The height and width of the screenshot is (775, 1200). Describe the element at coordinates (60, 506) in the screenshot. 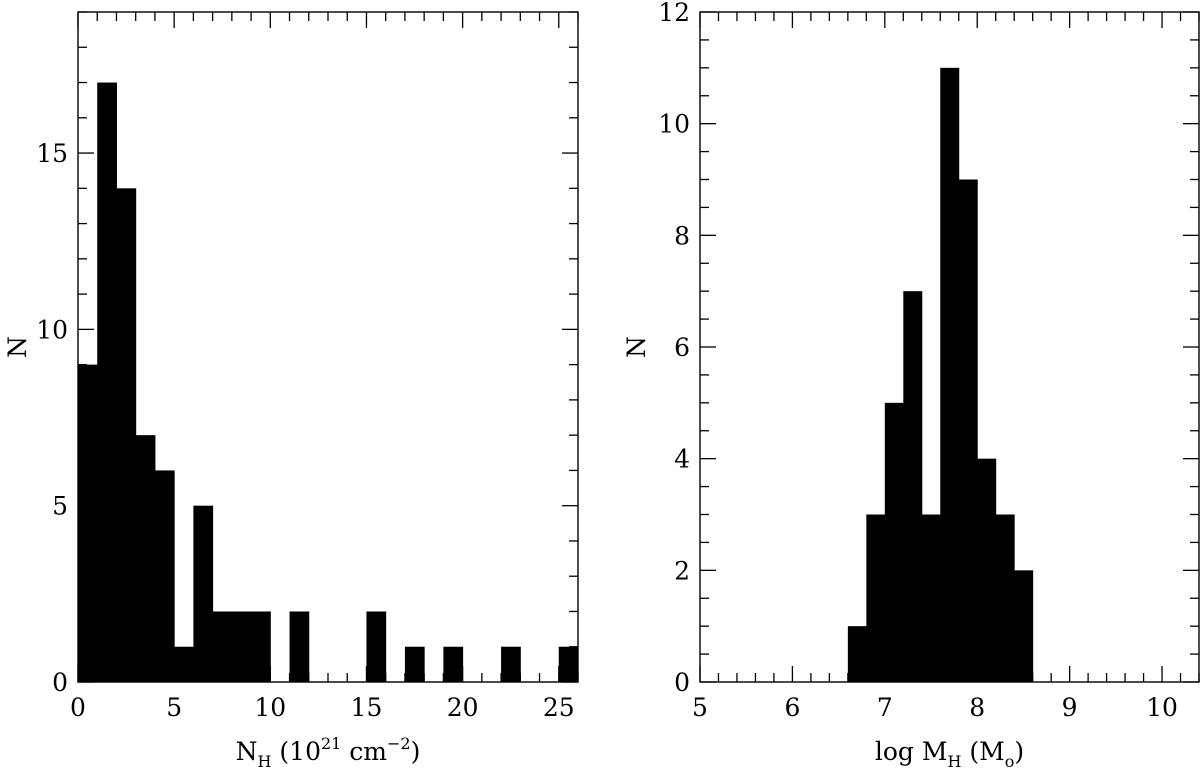

I see `y-tick-label: 5` at that location.